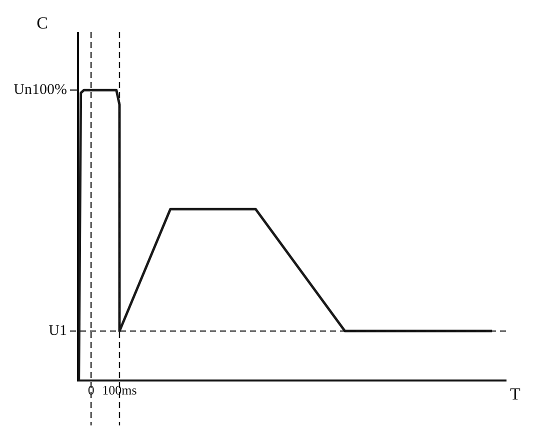  Describe the element at coordinates (119, 390) in the screenshot. I see `x-tick-label: 100ms` at that location.